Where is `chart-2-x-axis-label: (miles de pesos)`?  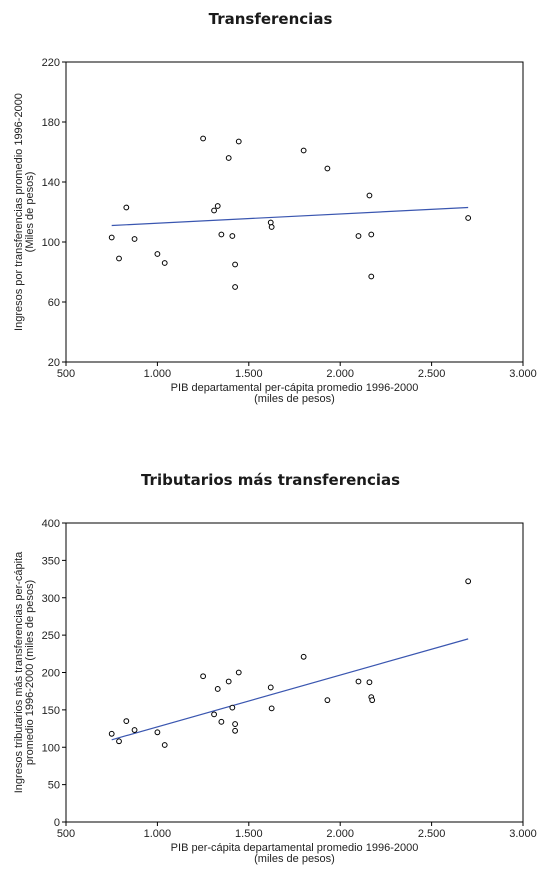
chart-2-x-axis-label: (miles de pesos) is located at coordinates (294, 859).